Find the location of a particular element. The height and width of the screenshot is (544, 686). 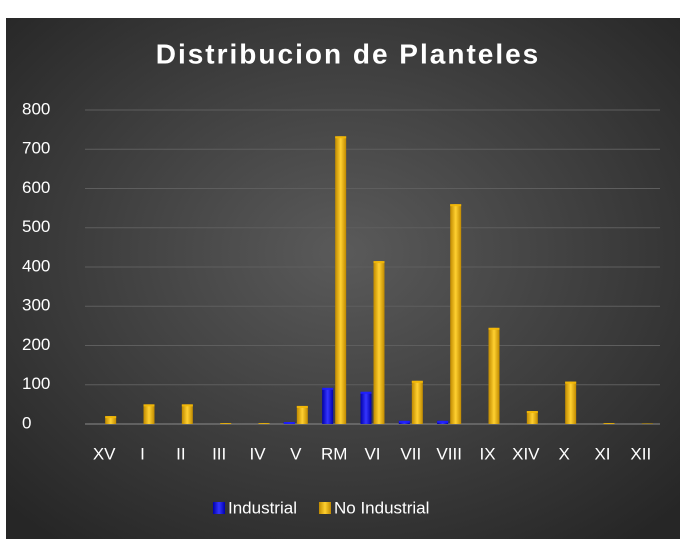

x-tick-label: XIV is located at coordinates (526, 453).